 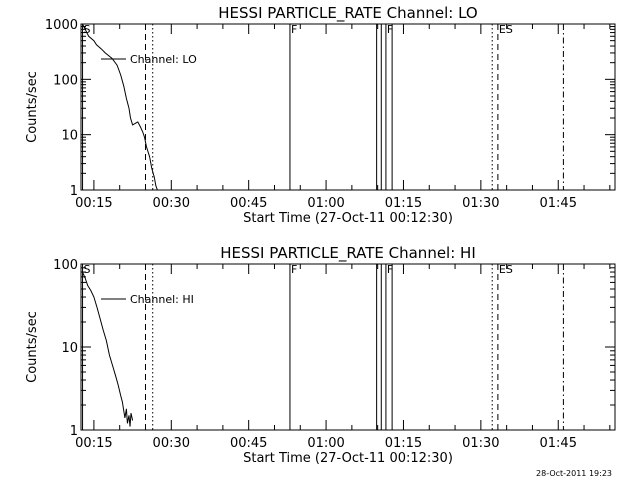 What do you see at coordinates (348, 253) in the screenshot?
I see `chart-title: HESSI PARTICLE_RATE Channel: HI` at bounding box center [348, 253].